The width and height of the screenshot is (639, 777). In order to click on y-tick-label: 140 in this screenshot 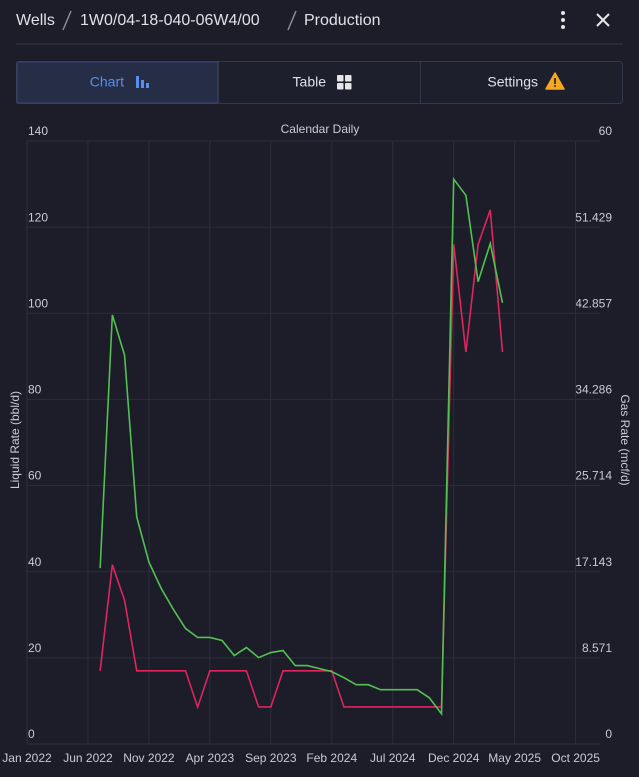, I will do `click(38, 131)`.